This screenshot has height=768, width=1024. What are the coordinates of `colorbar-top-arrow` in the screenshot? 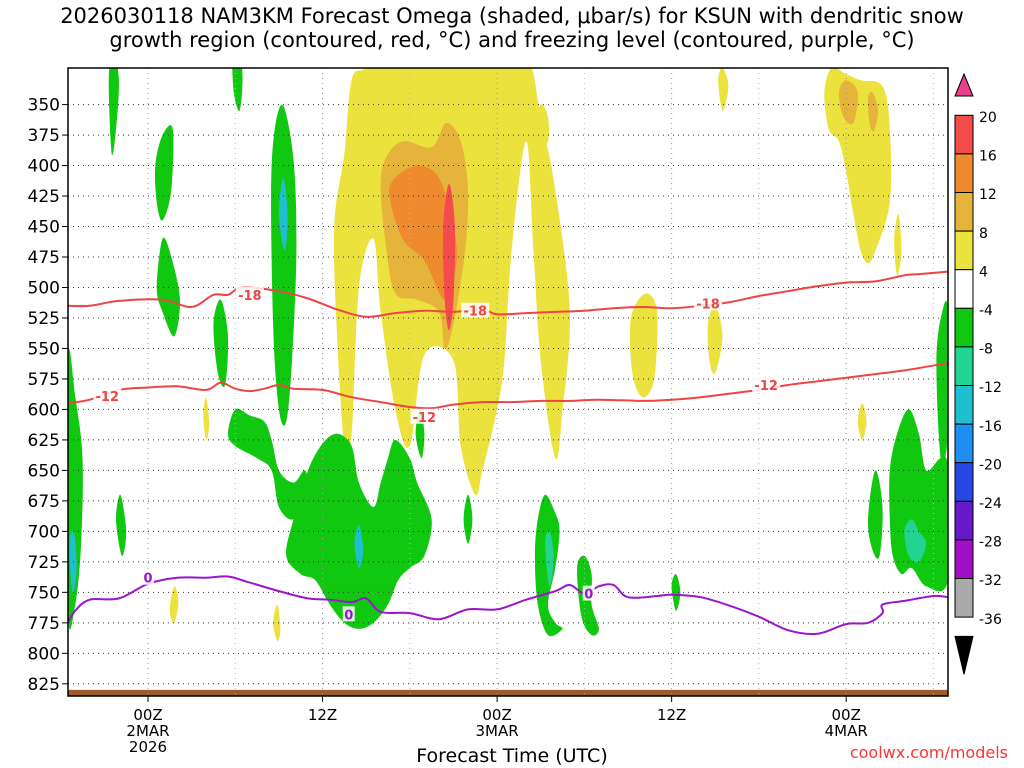 It's located at (964, 84).